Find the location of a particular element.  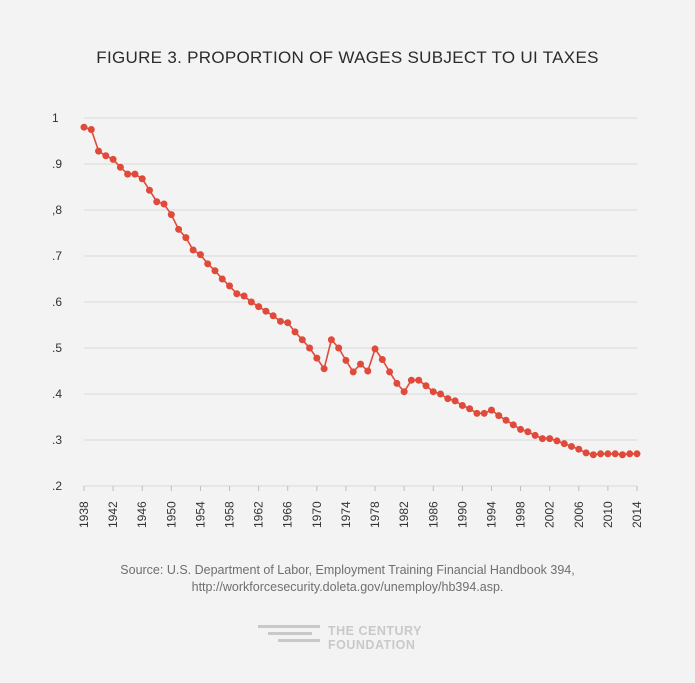

data-point-1974 is located at coordinates (346, 360).